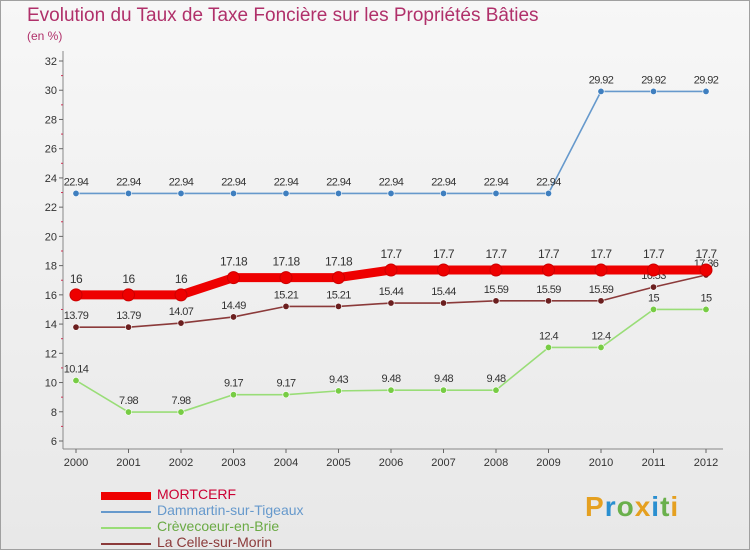 The image size is (750, 552). Describe the element at coordinates (548, 463) in the screenshot. I see `x-tick-label: 2009` at that location.